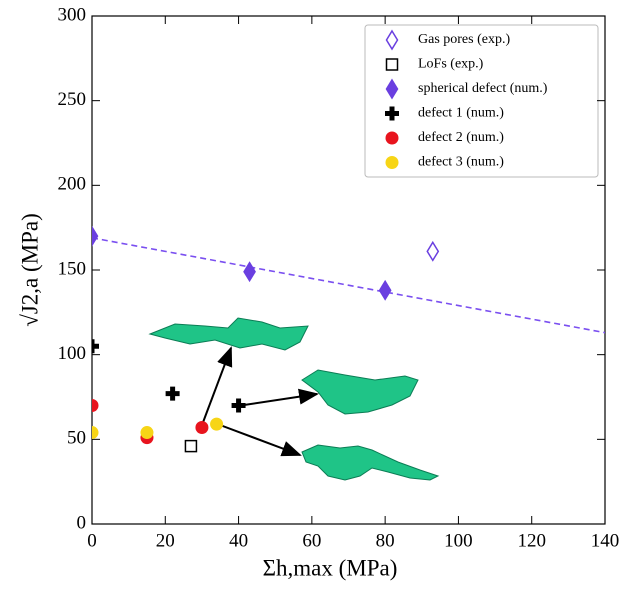 This screenshot has height=590, width=620. I want to click on y-tick-label: 100, so click(72, 353).